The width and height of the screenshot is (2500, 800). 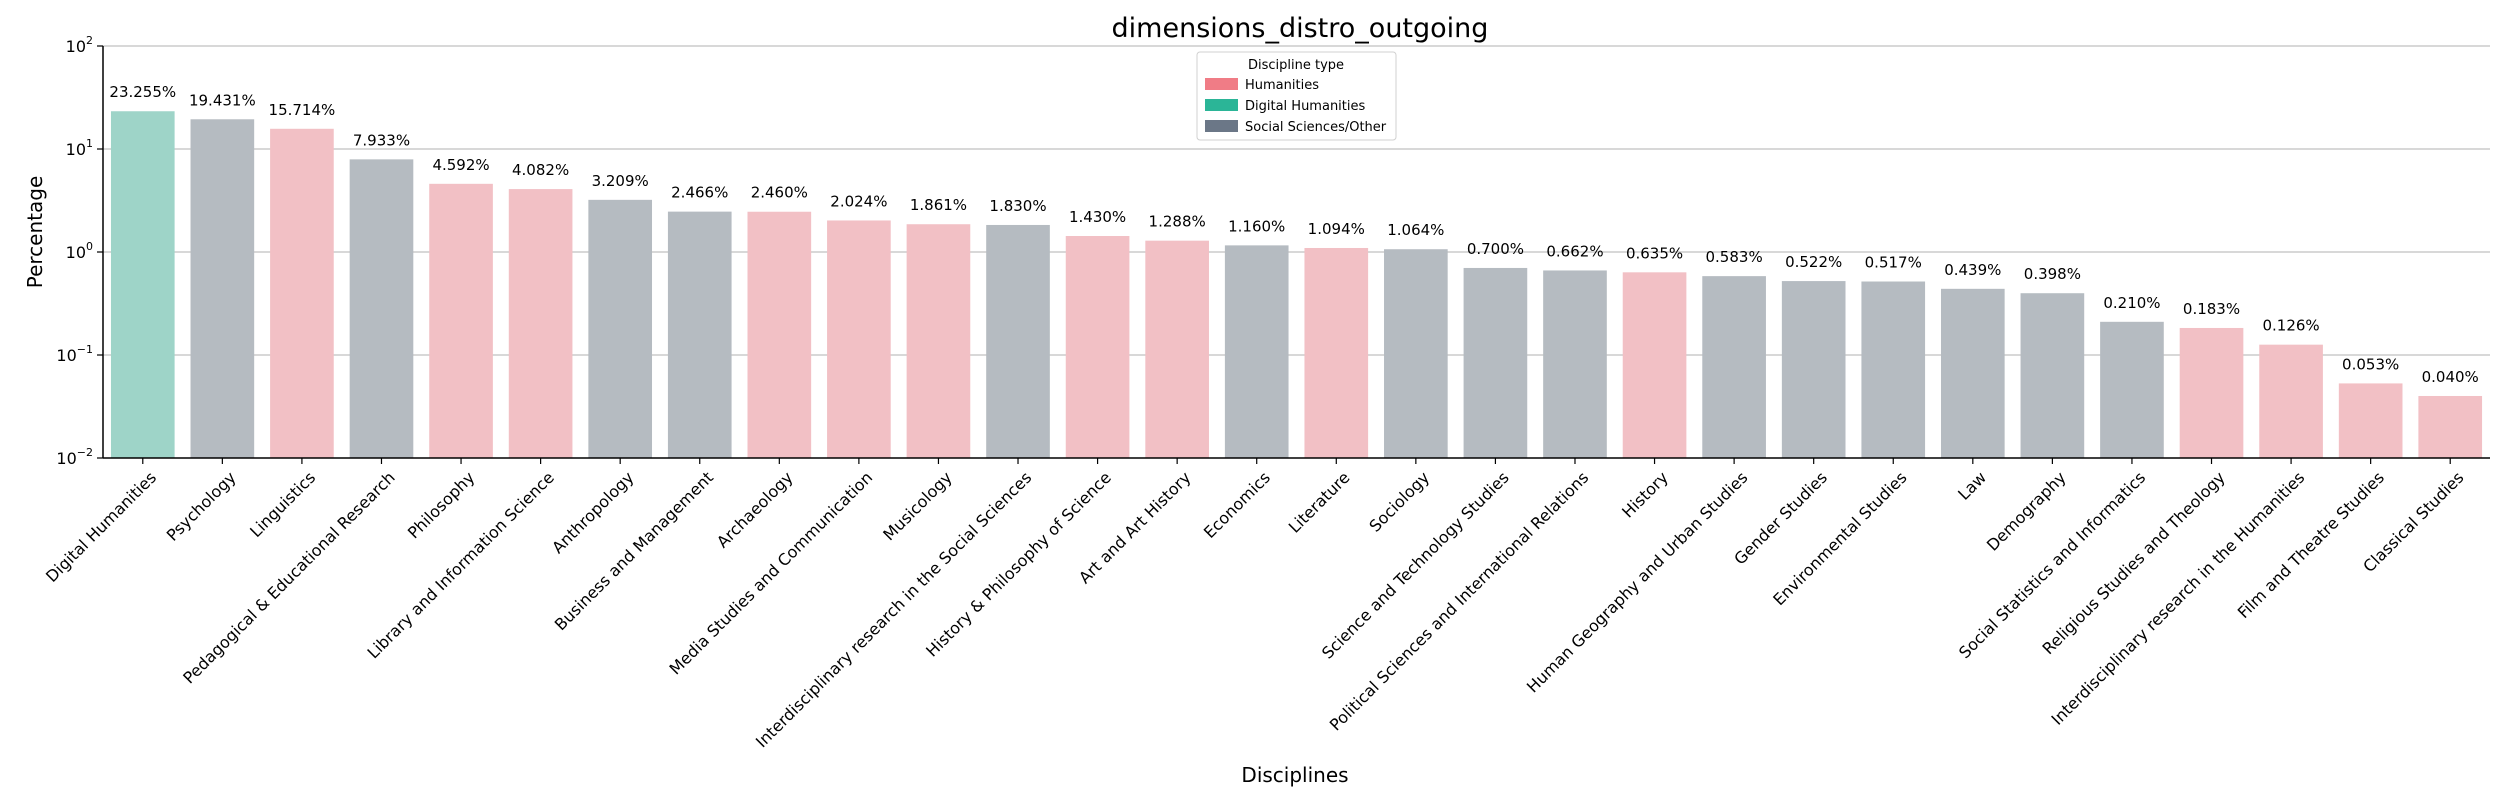 What do you see at coordinates (2211, 309) in the screenshot?
I see `data-label: 0.183%` at bounding box center [2211, 309].